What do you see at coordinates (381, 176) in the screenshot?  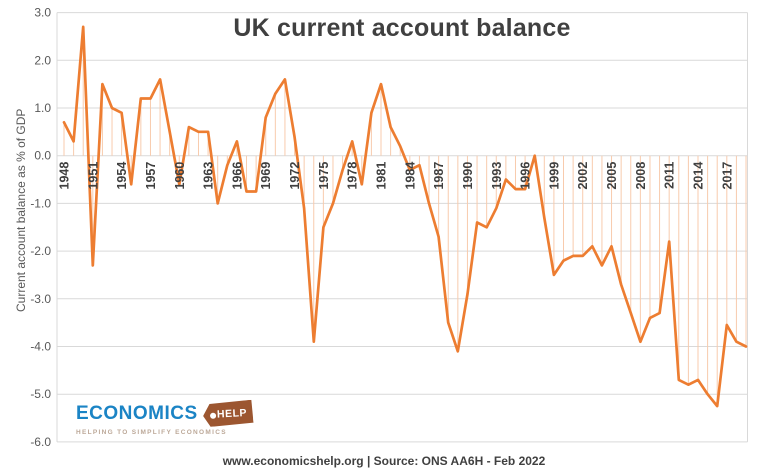 I see `x-tick-label: 1981` at bounding box center [381, 176].